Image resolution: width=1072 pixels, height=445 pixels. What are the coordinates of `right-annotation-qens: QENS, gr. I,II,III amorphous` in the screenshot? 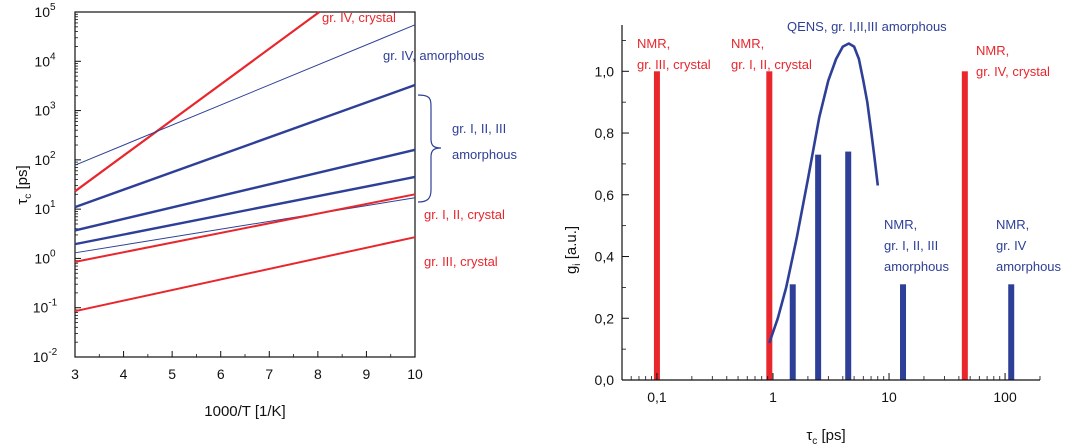 It's located at (867, 26).